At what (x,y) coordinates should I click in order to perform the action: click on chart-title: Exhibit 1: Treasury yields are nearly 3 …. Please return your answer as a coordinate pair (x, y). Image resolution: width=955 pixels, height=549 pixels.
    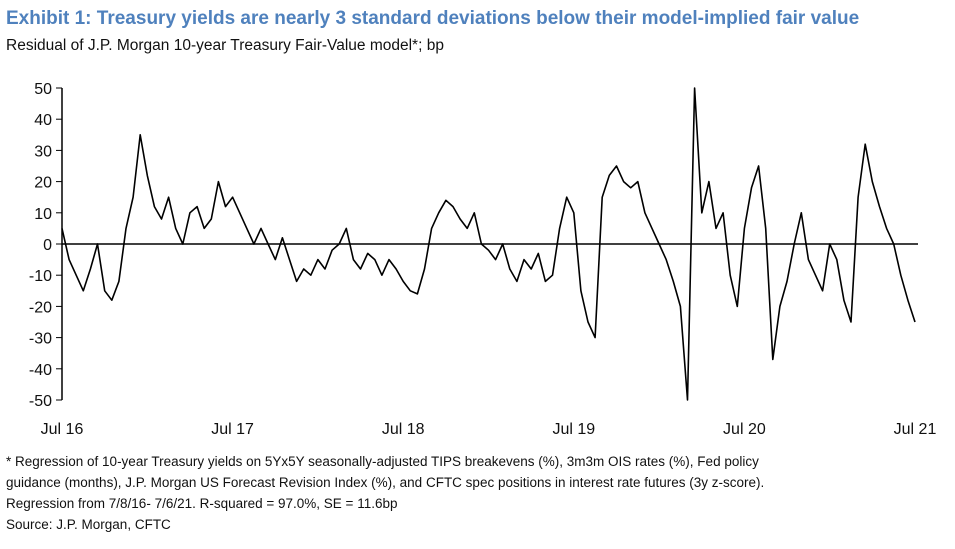
    Looking at the image, I should click on (432, 18).